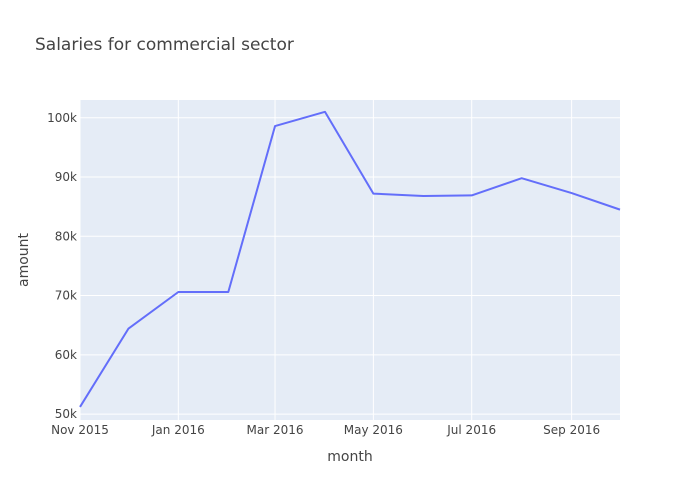 The height and width of the screenshot is (500, 700). Describe the element at coordinates (80, 430) in the screenshot. I see `x-tick-label: Nov 2015` at that location.